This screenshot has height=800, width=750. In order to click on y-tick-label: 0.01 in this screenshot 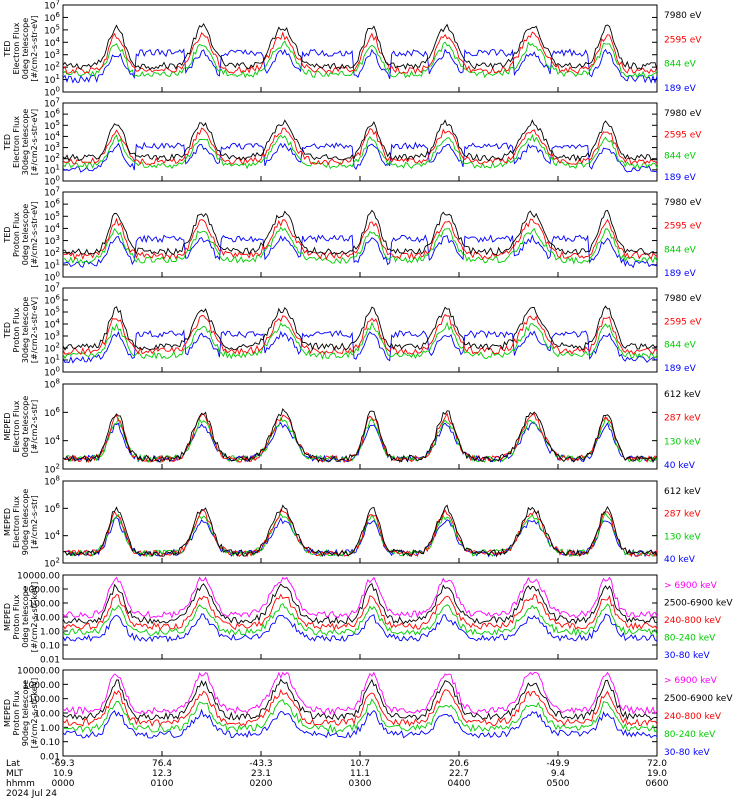, I will do `click(50, 758)`.